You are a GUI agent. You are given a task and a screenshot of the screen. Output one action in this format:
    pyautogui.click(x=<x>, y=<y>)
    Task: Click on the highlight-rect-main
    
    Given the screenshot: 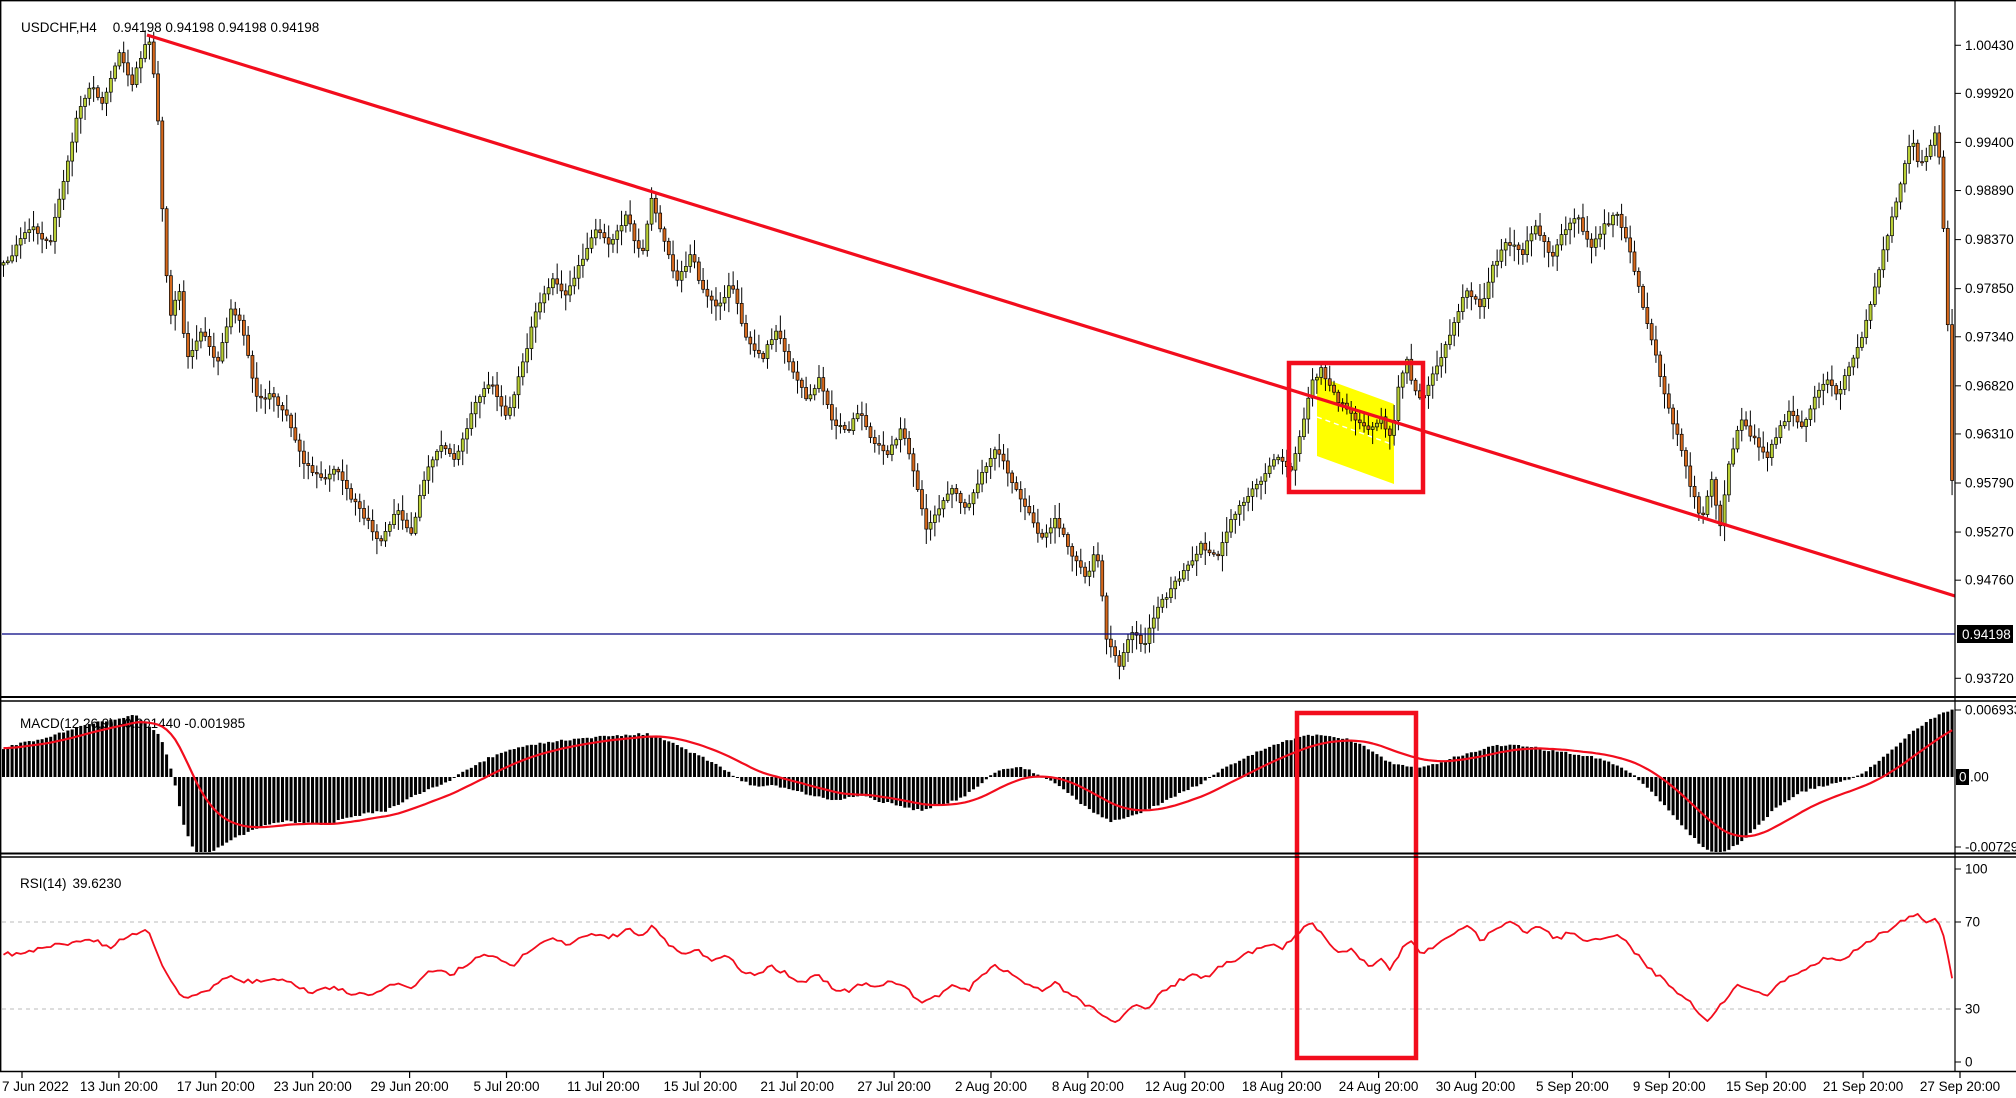 What is the action you would take?
    pyautogui.click(x=1356, y=427)
    